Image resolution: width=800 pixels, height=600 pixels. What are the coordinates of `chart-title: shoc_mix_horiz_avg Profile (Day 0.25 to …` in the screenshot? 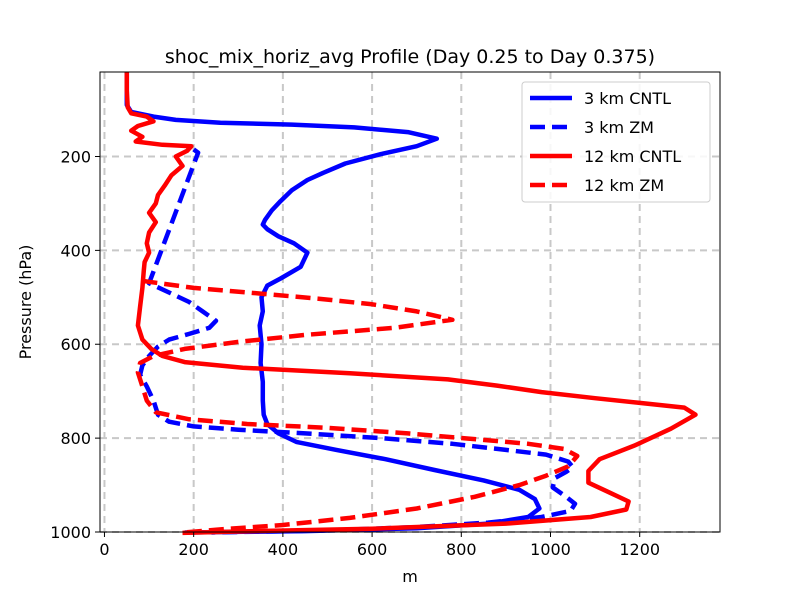 It's located at (410, 57).